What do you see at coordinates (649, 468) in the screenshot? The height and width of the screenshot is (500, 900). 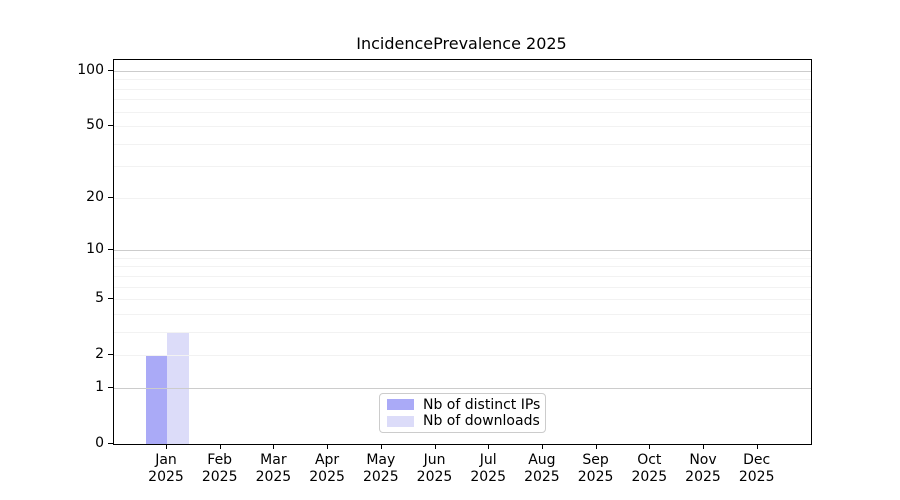 I see `x-tick-label: Oct 2025` at bounding box center [649, 468].